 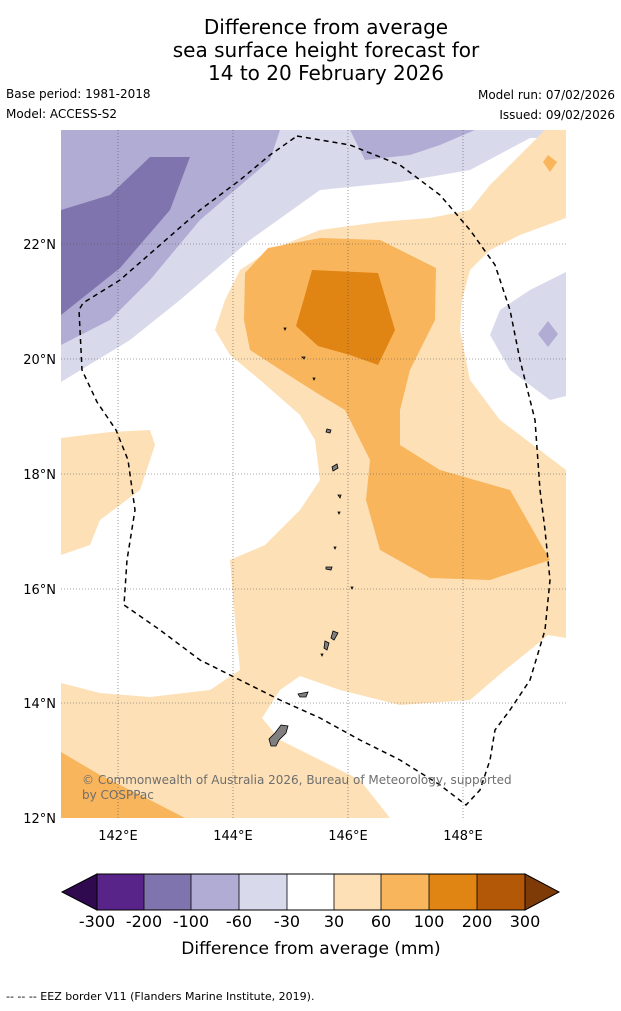 I want to click on colorbar-tick: 30, so click(x=334, y=921).